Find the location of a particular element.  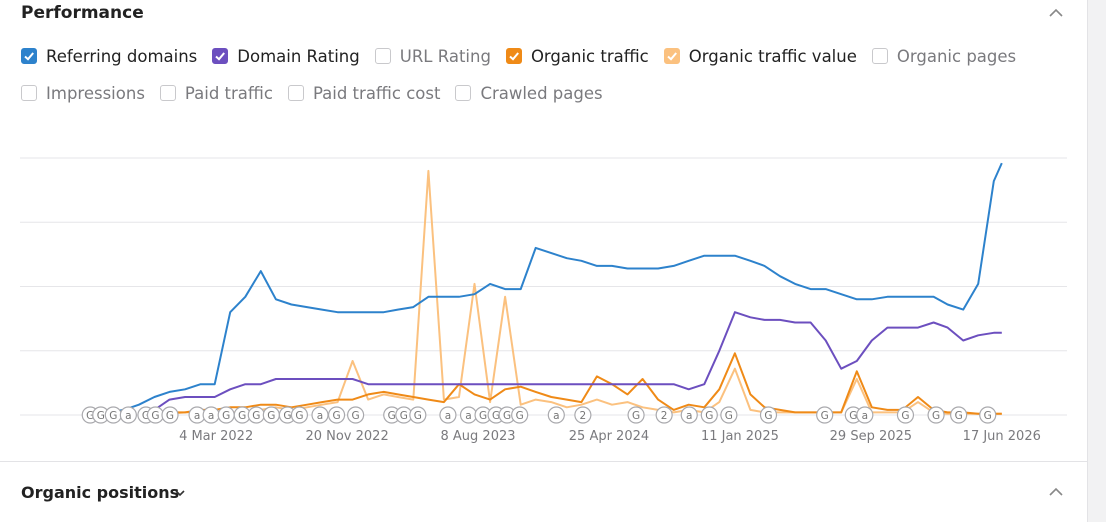

metric-option: Impressions is located at coordinates (83, 93).